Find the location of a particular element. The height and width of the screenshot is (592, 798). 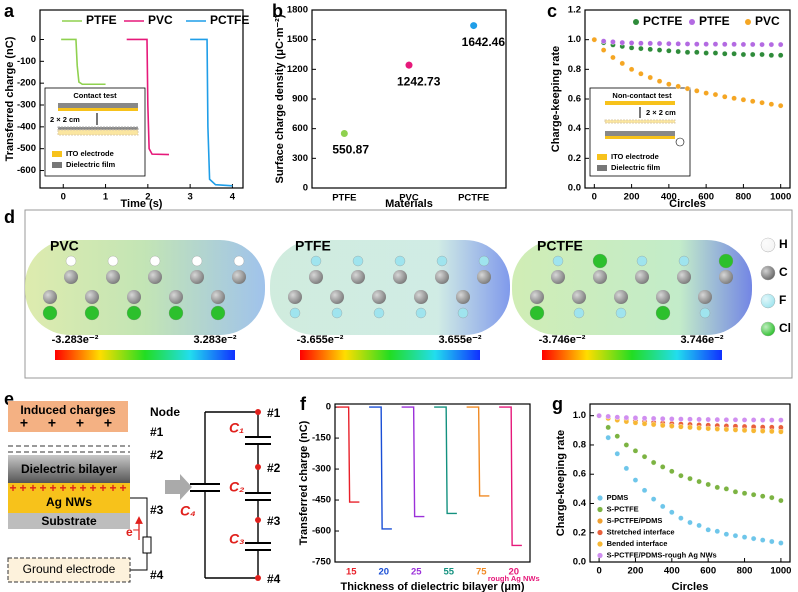

electron-label: e⁻ is located at coordinates (132, 532).